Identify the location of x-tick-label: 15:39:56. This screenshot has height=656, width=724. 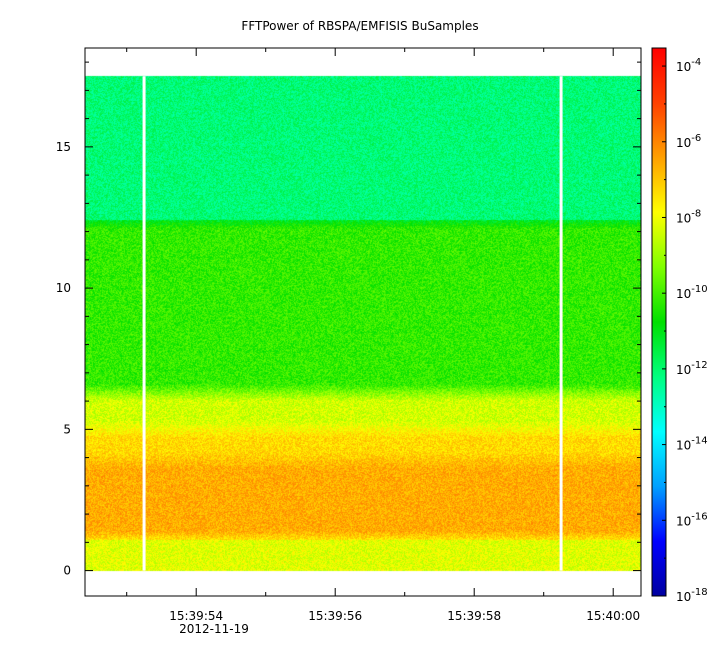
(335, 616).